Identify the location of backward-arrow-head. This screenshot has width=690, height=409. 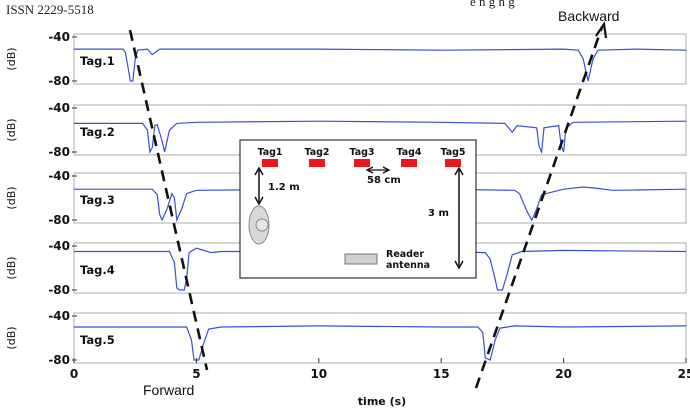
(601, 29).